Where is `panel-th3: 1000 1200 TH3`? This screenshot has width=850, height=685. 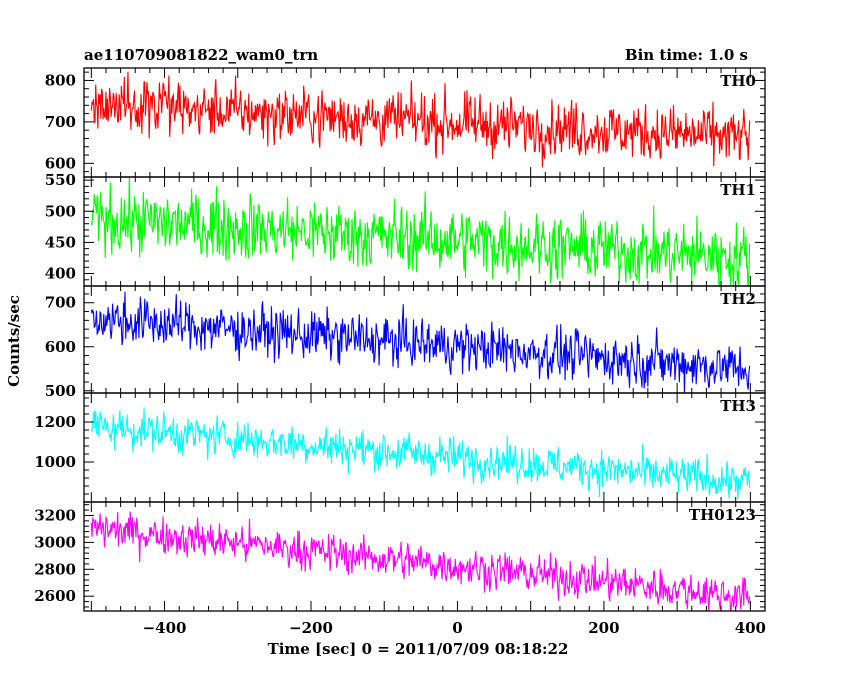 panel-th3: 1000 1200 TH3 is located at coordinates (400, 447).